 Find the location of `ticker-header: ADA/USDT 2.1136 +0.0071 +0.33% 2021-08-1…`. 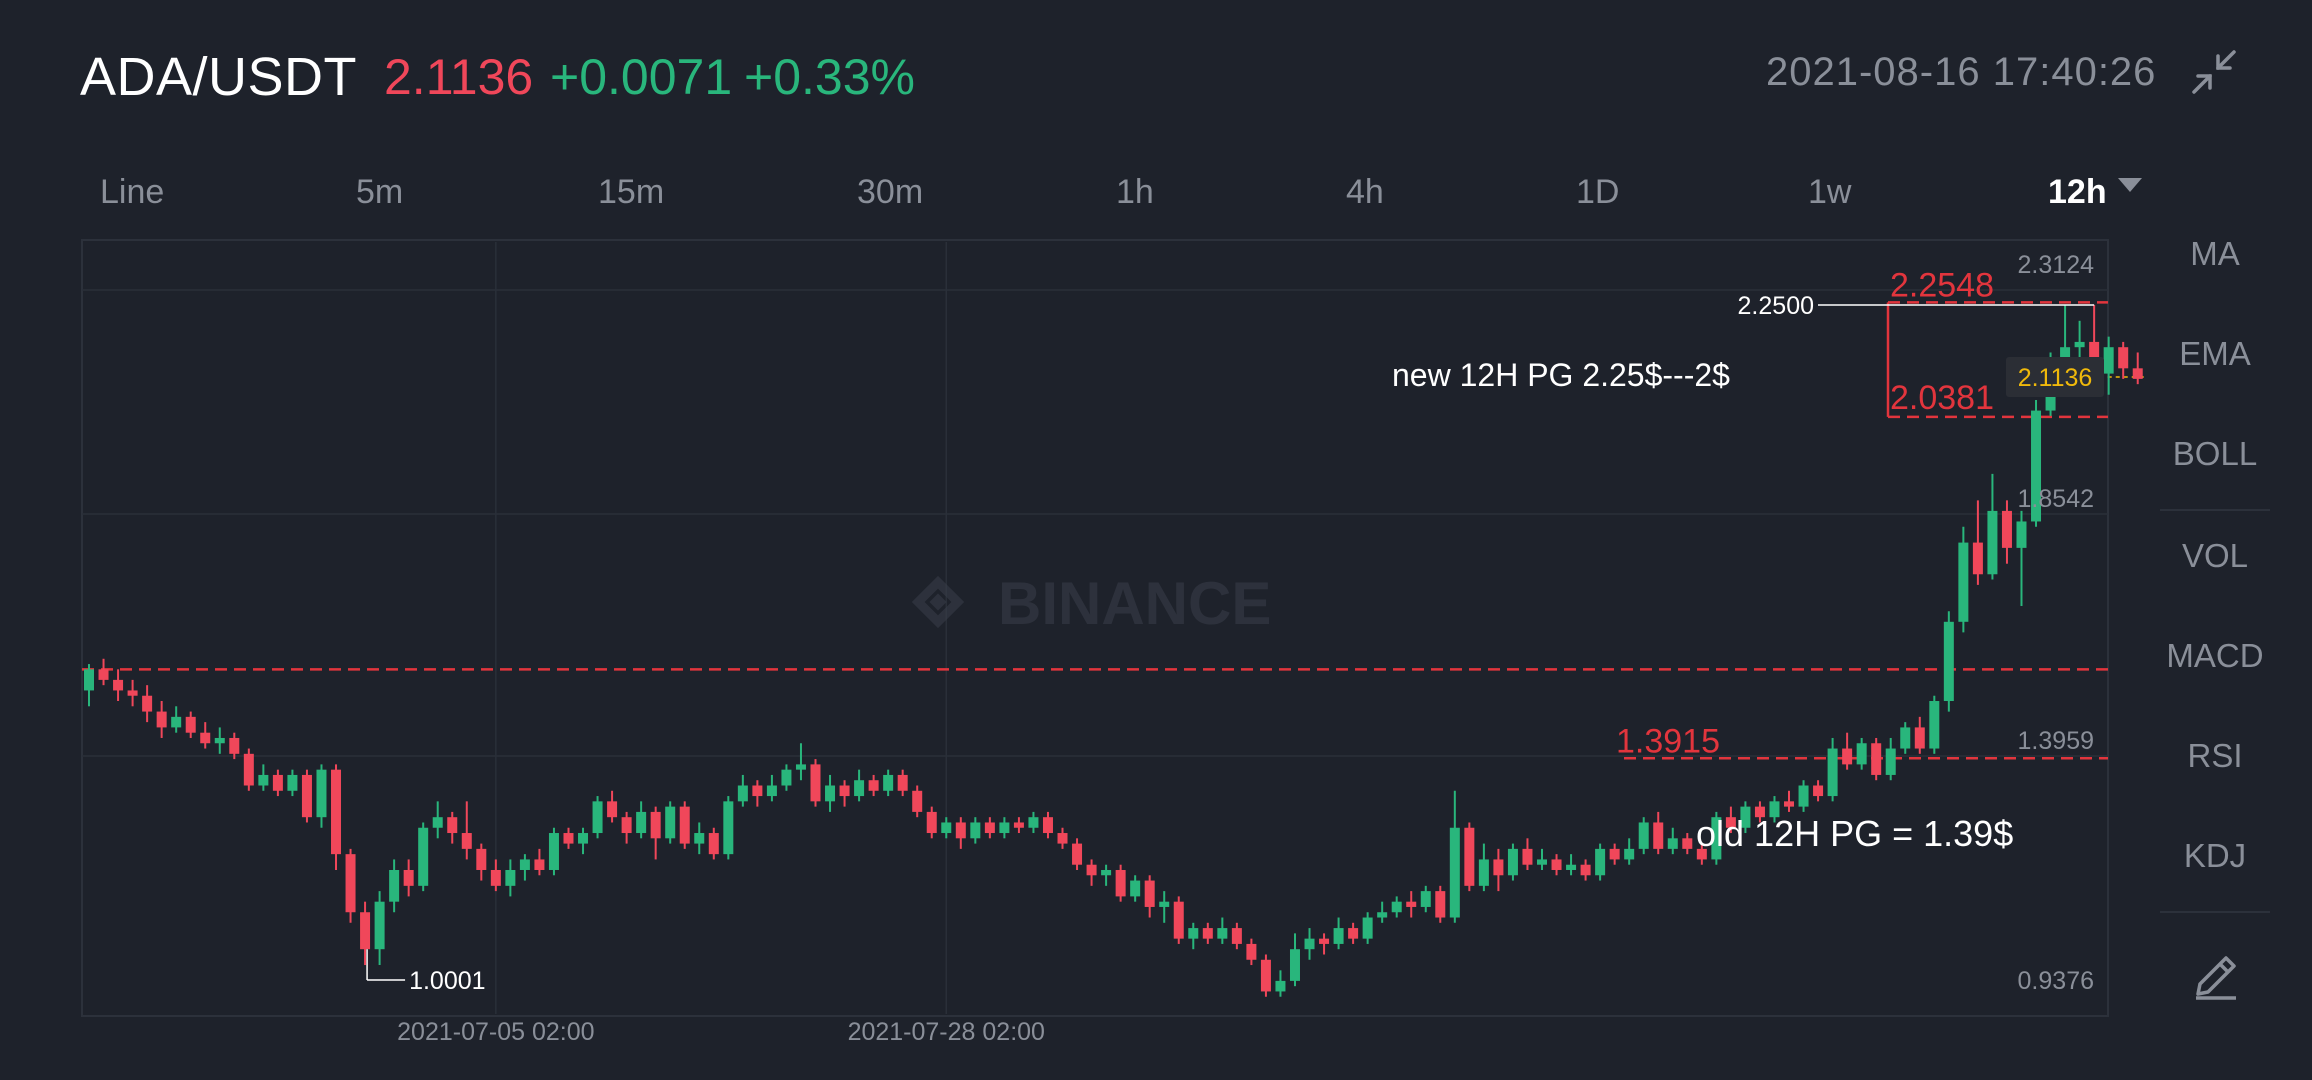

ticker-header: ADA/USDT 2.1136 +0.0071 +0.33% 2021-08-1… is located at coordinates (1156, 75).